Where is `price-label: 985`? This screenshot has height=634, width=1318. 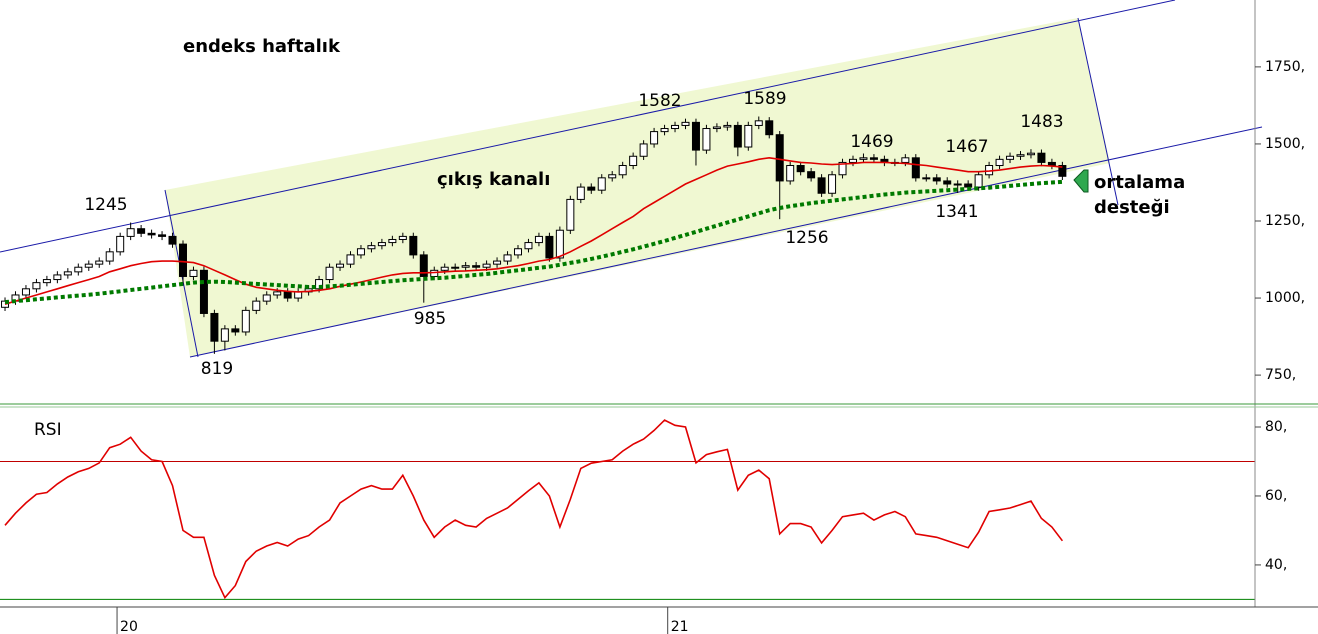 price-label: 985 is located at coordinates (430, 319).